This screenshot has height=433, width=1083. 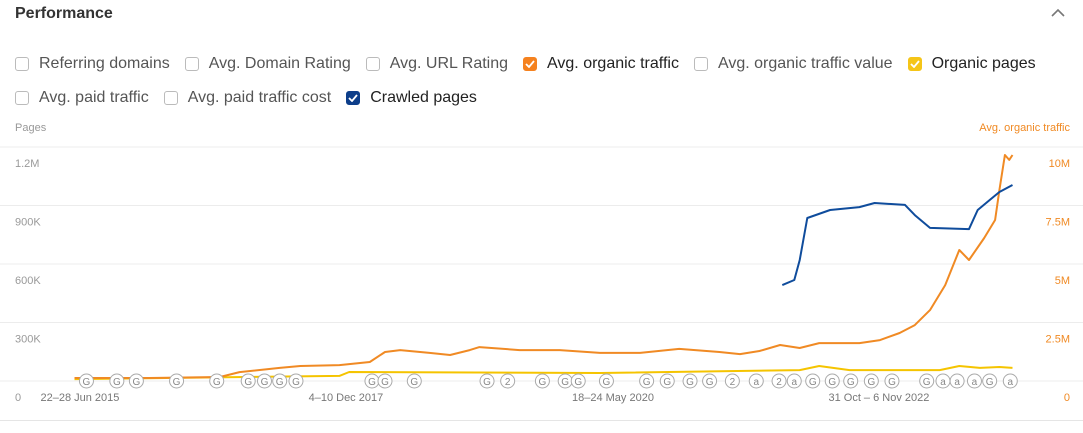 What do you see at coordinates (28, 281) in the screenshot?
I see `y-tick-label: 600K` at bounding box center [28, 281].